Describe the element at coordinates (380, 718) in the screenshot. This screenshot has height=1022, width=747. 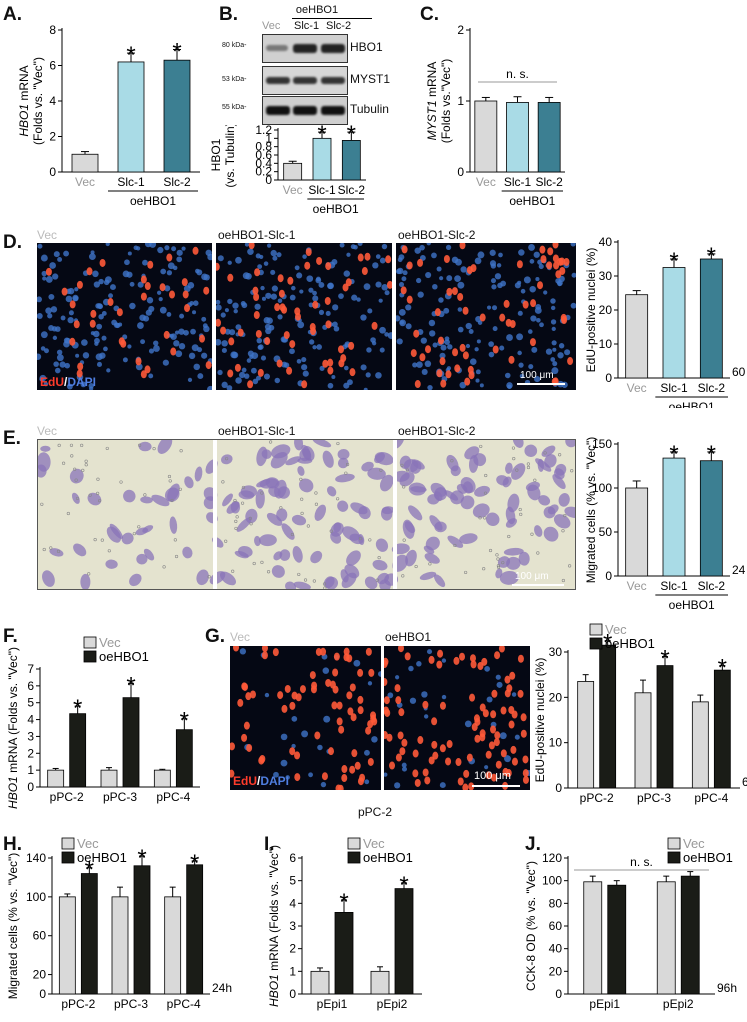
I see `edu-image-g: EdU/DAPI 100 μm` at that location.